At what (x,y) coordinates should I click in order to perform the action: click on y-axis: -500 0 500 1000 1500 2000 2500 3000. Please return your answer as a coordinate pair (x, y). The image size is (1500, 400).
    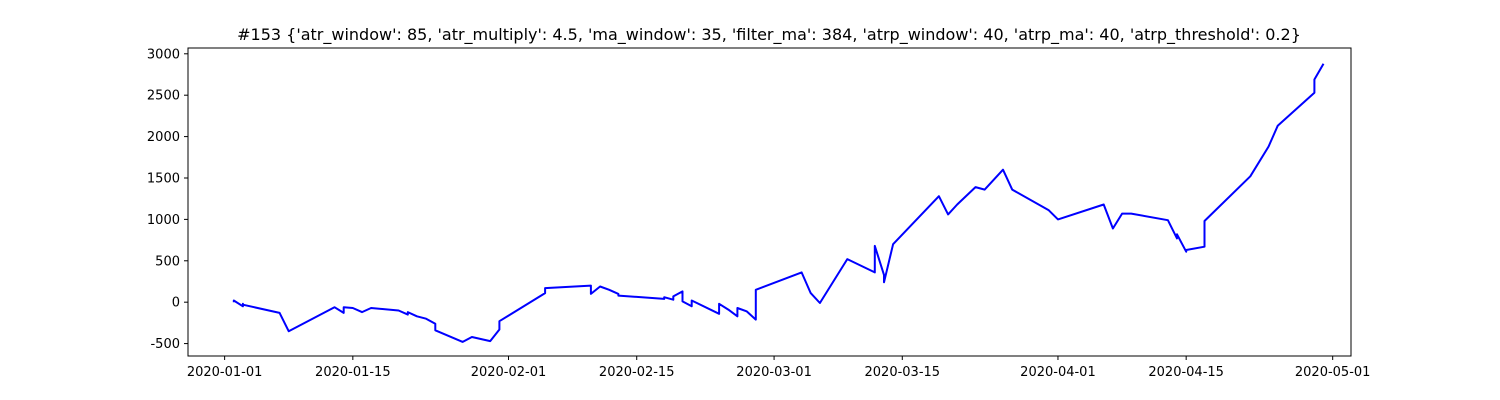
    Looking at the image, I should click on (167, 199).